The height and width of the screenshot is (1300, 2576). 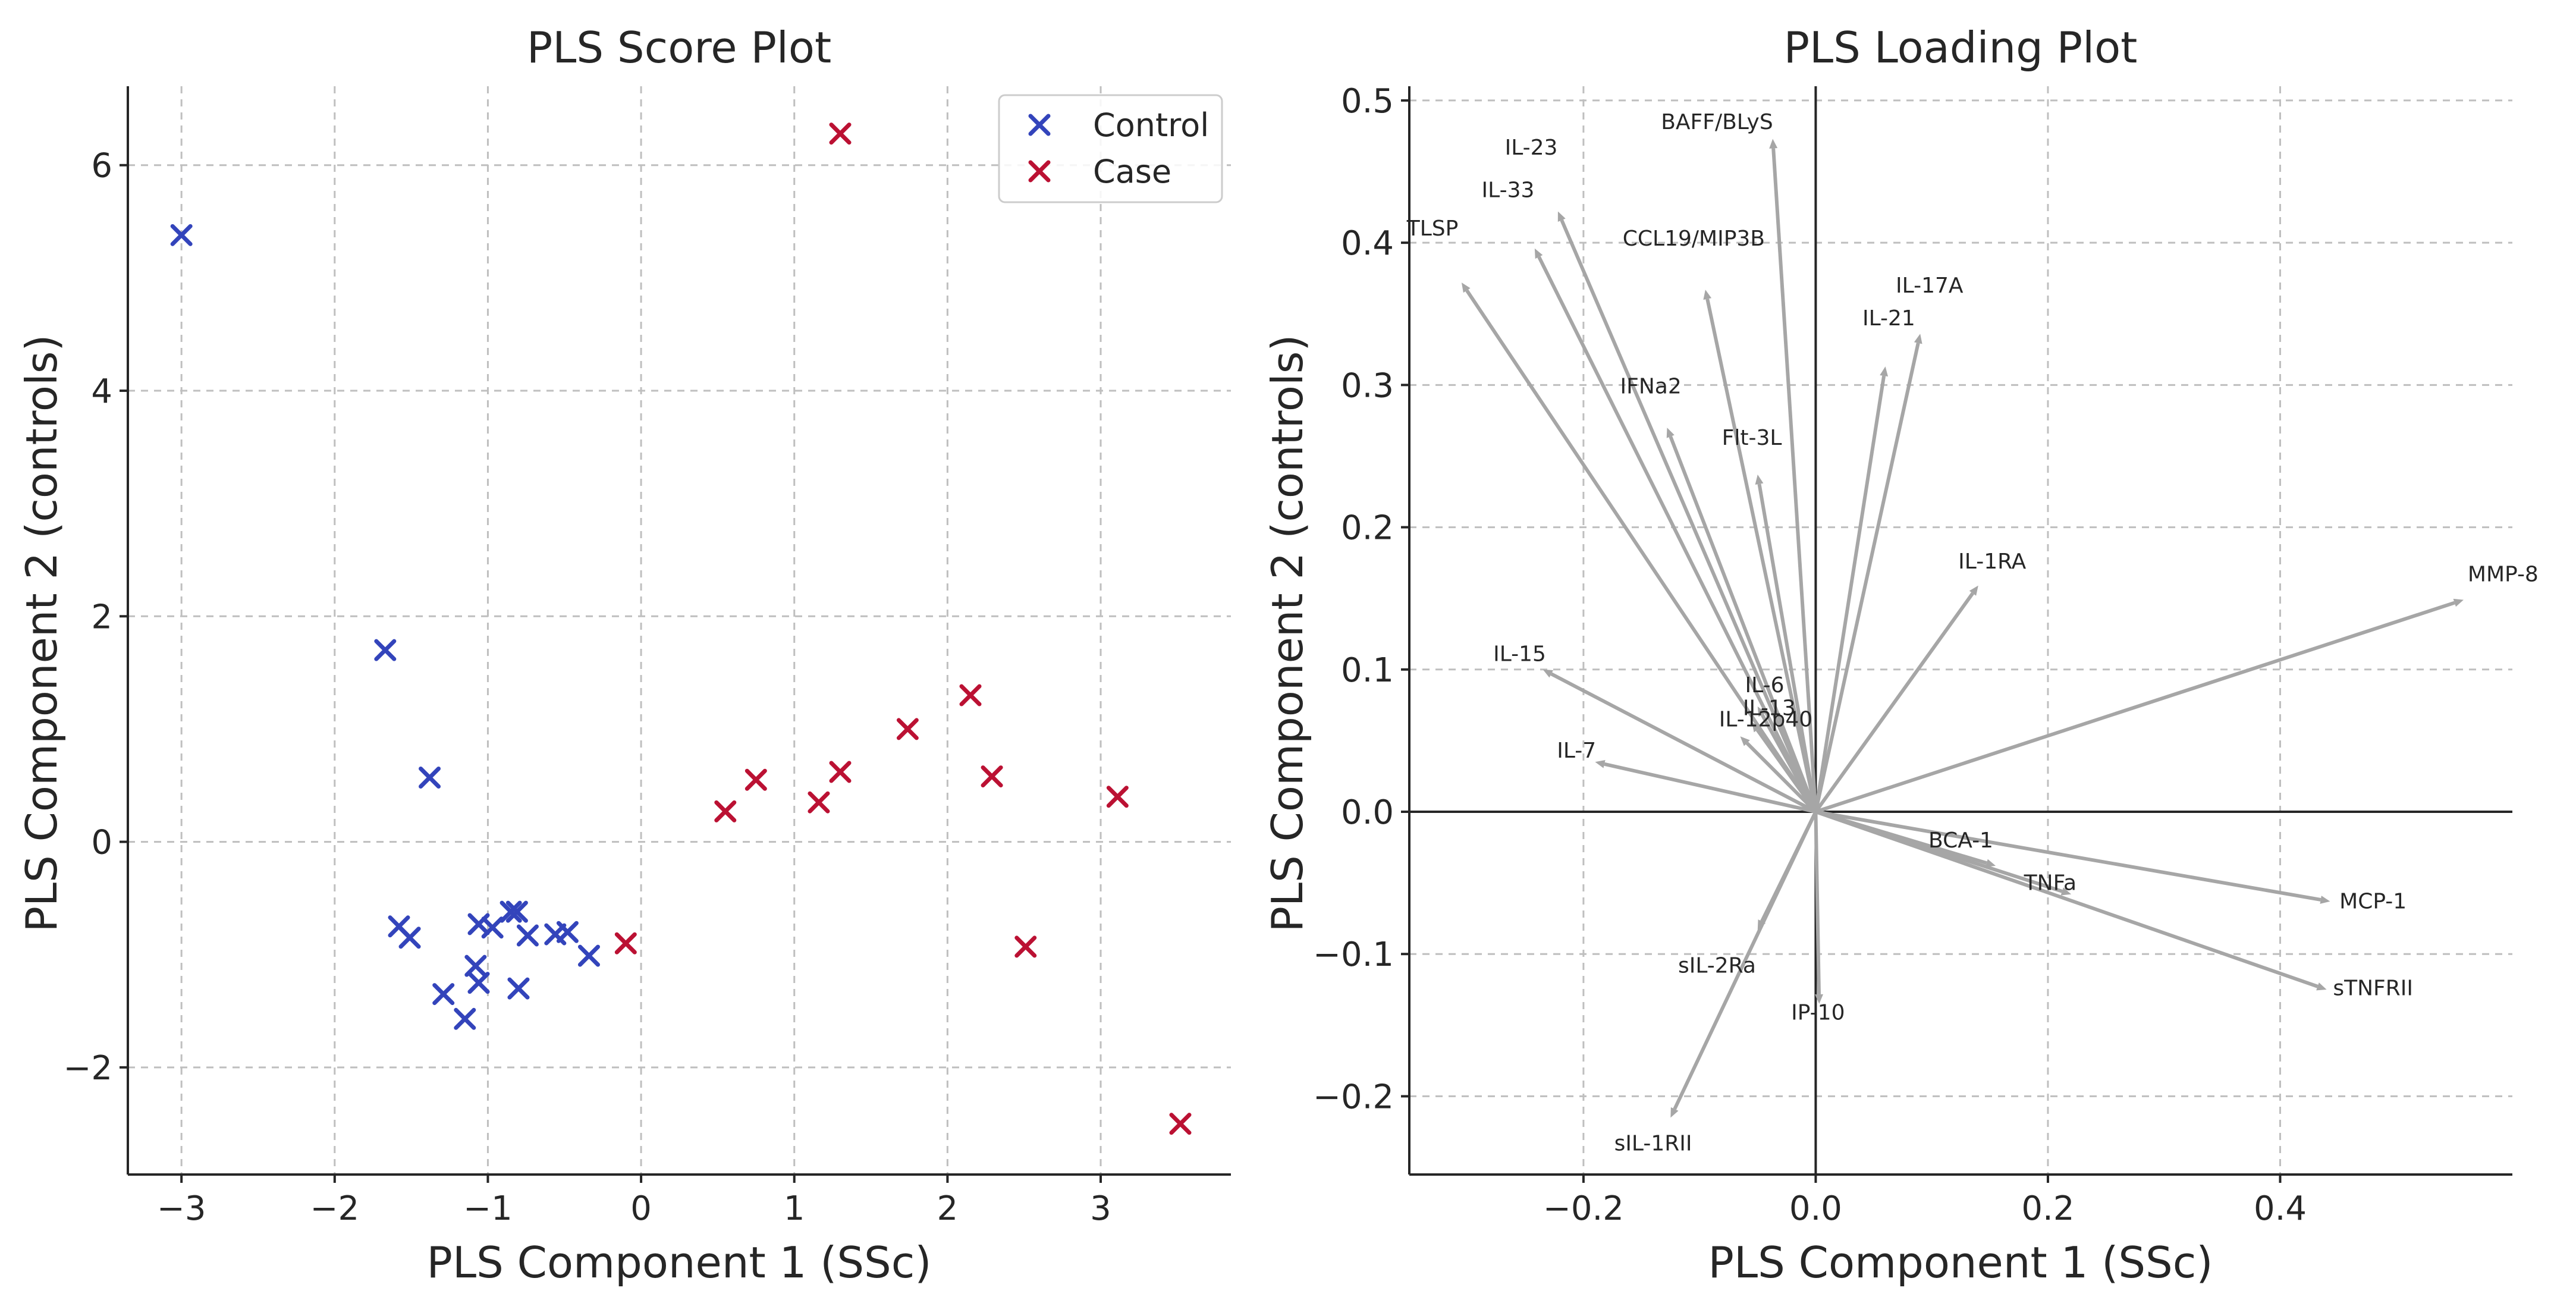 What do you see at coordinates (1717, 122) in the screenshot?
I see `loading-label-baff-blys: BAFF/BLyS` at bounding box center [1717, 122].